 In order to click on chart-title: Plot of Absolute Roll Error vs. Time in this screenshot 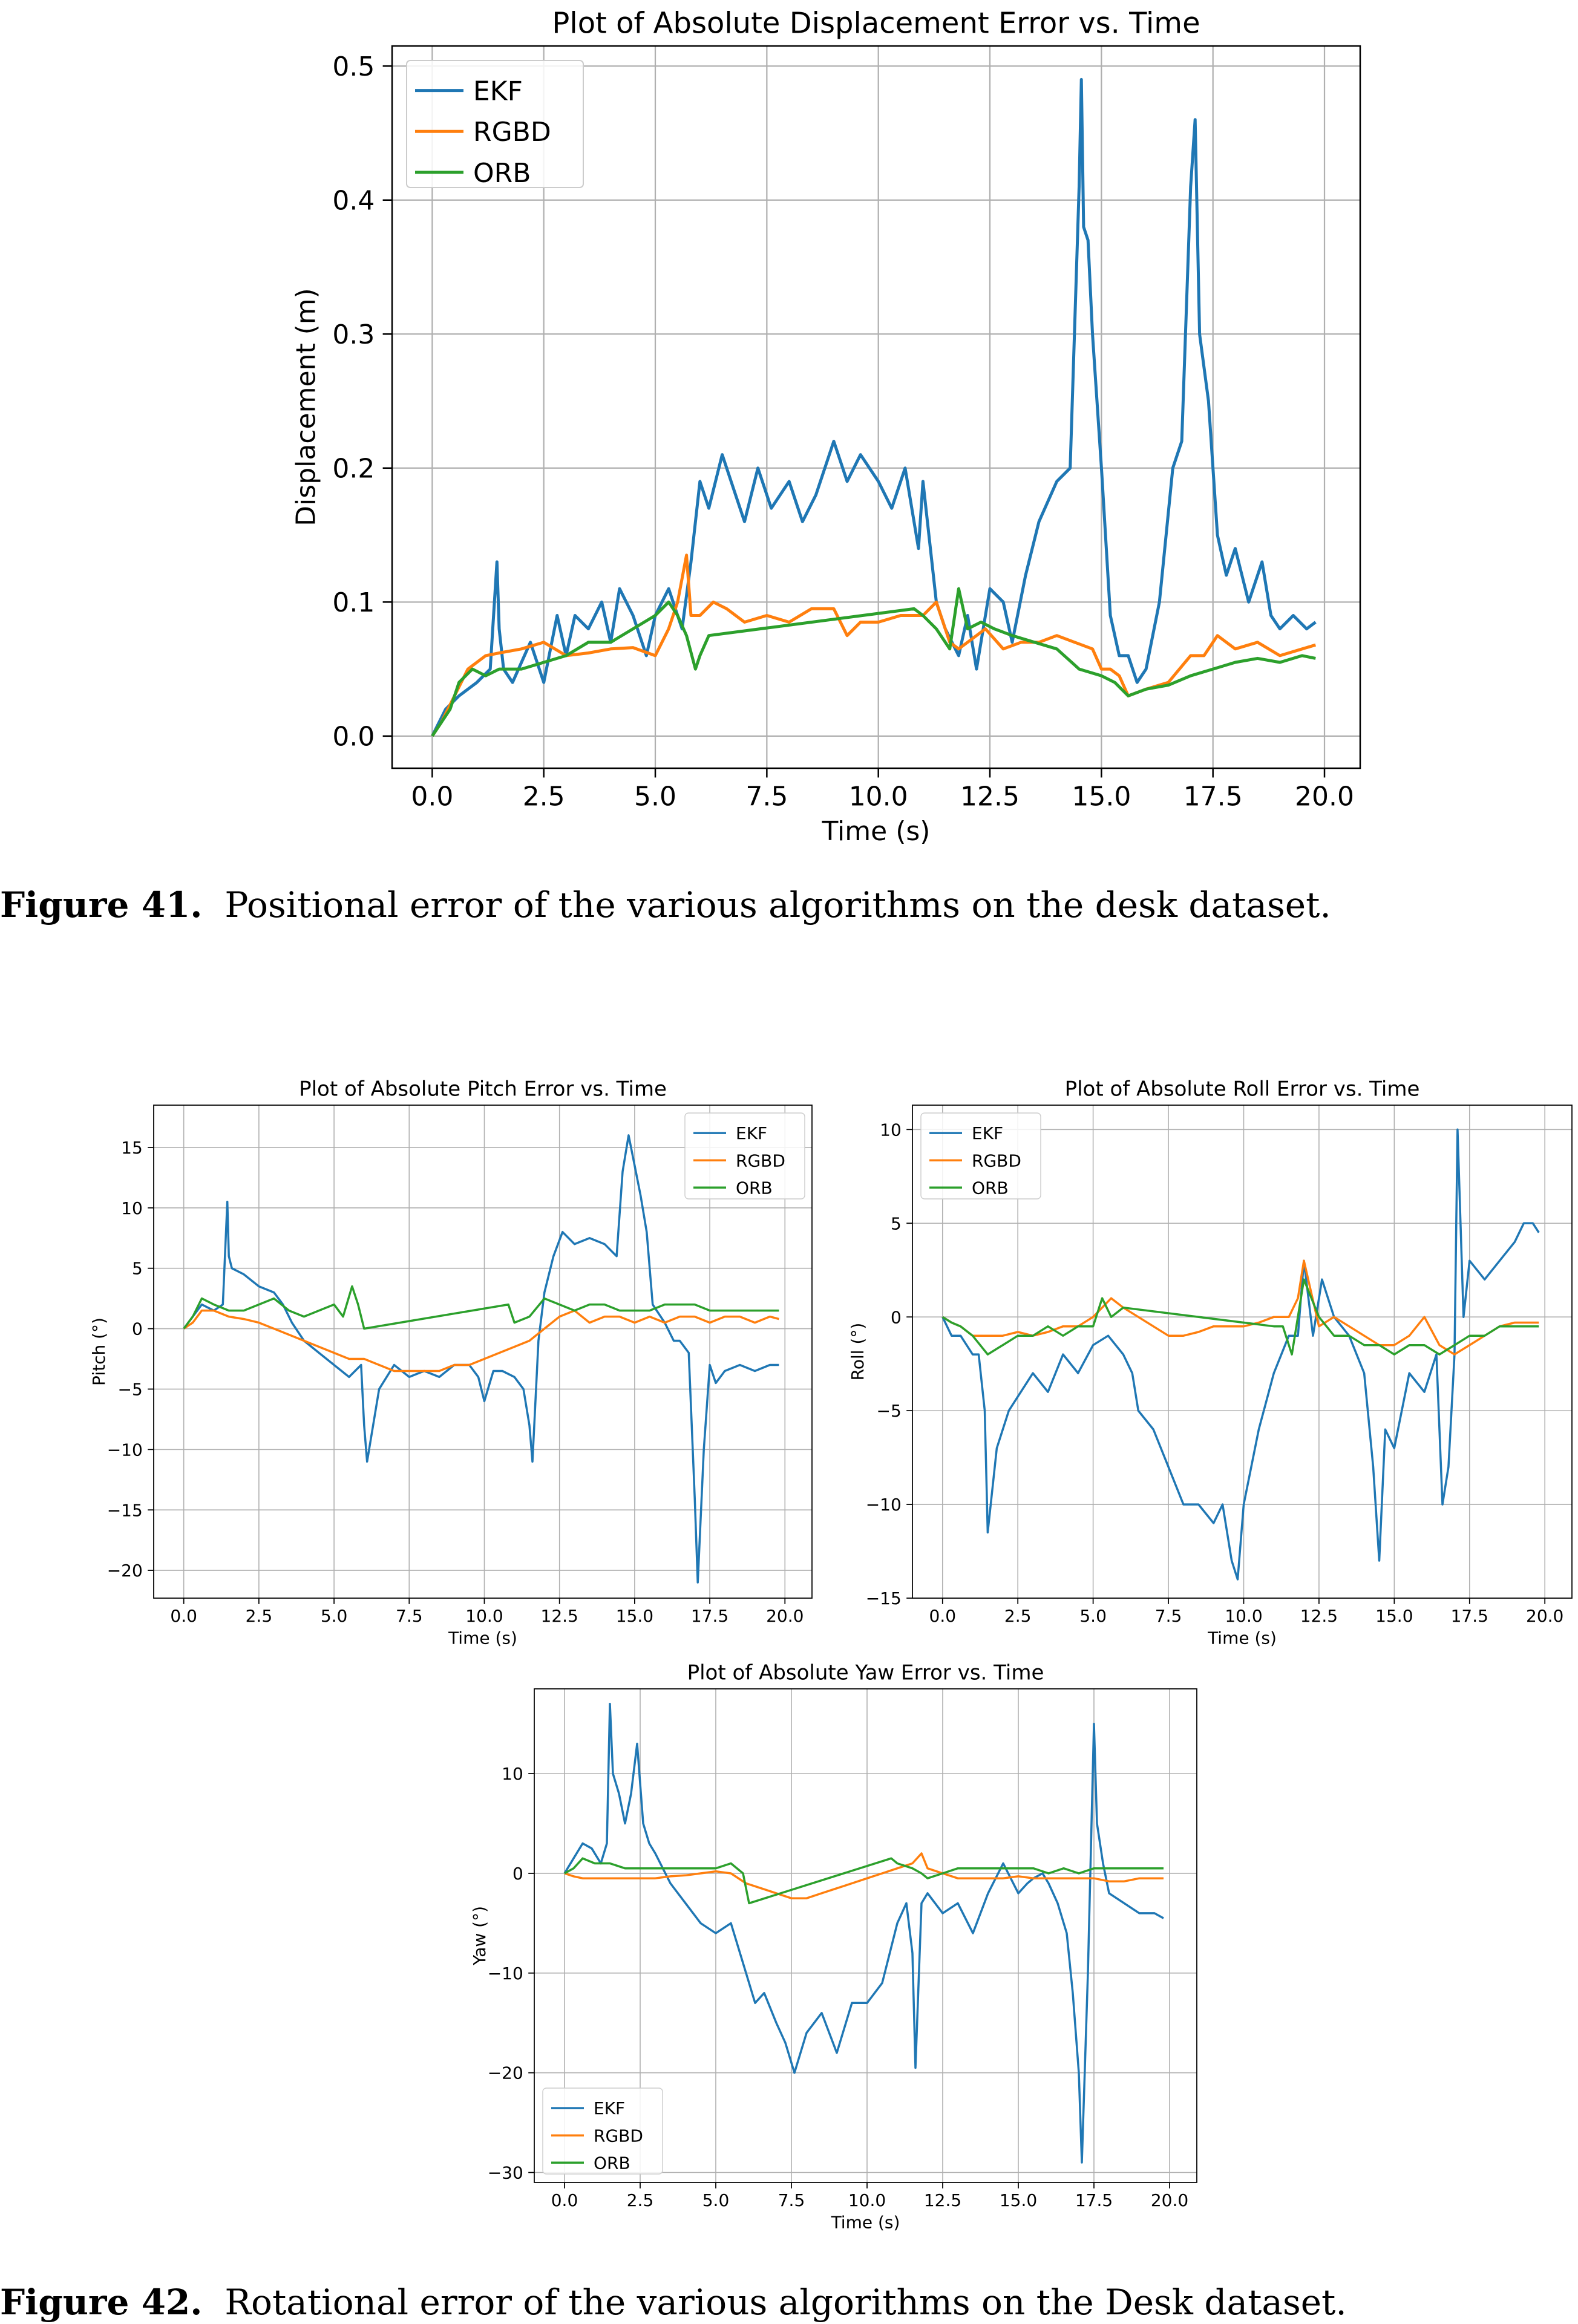, I will do `click(1243, 1089)`.